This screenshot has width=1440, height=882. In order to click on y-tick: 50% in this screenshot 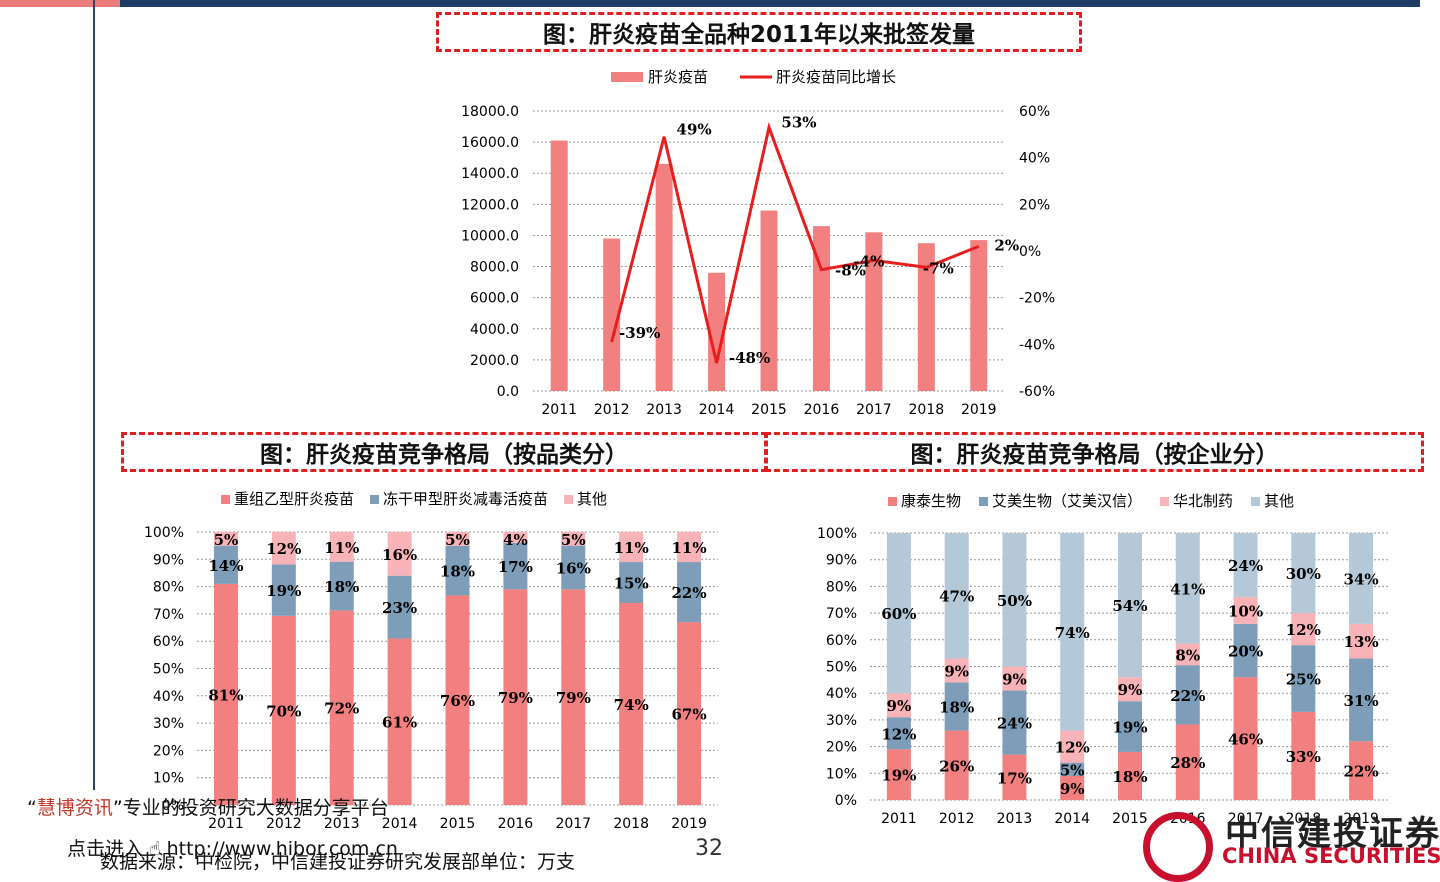, I will do `click(168, 670)`.